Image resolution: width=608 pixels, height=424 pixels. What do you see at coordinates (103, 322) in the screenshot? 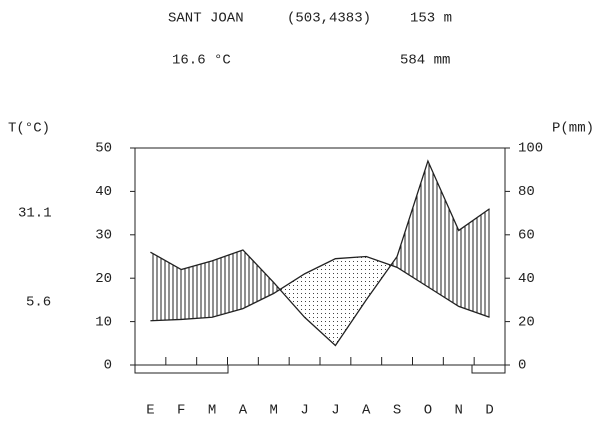
I see `y-tick-label: 10` at bounding box center [103, 322].